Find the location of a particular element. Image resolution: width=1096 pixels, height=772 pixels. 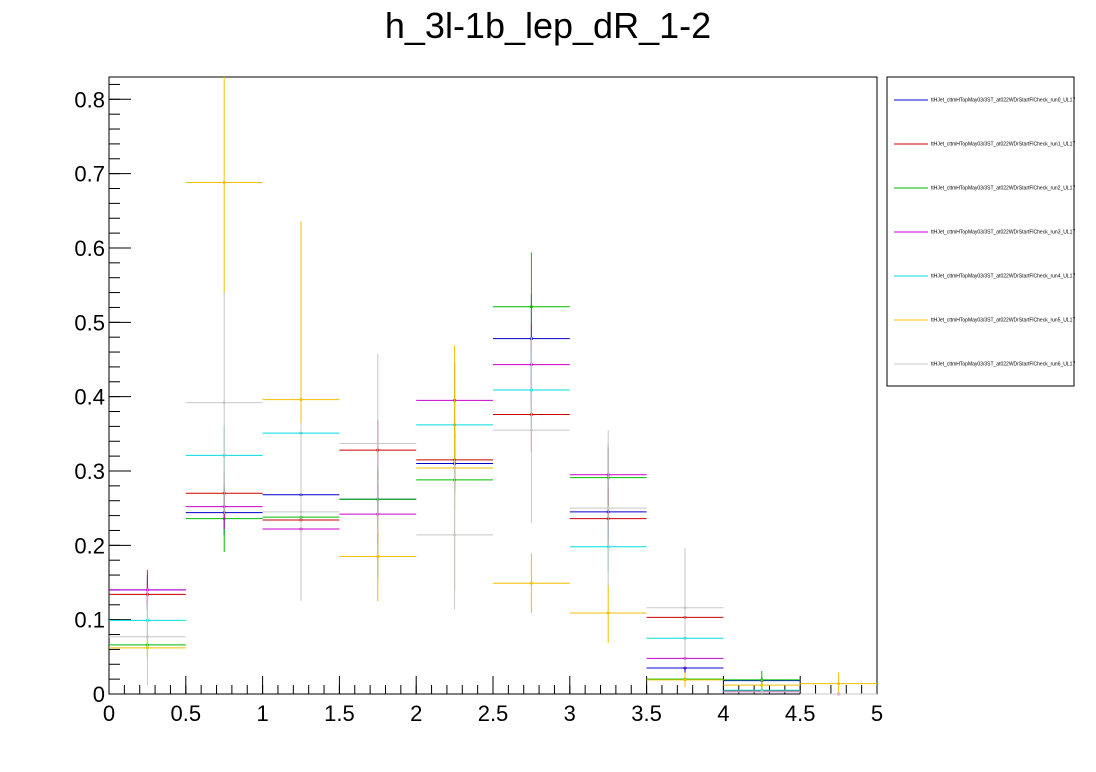

x-tick-label: 2 is located at coordinates (416, 713).